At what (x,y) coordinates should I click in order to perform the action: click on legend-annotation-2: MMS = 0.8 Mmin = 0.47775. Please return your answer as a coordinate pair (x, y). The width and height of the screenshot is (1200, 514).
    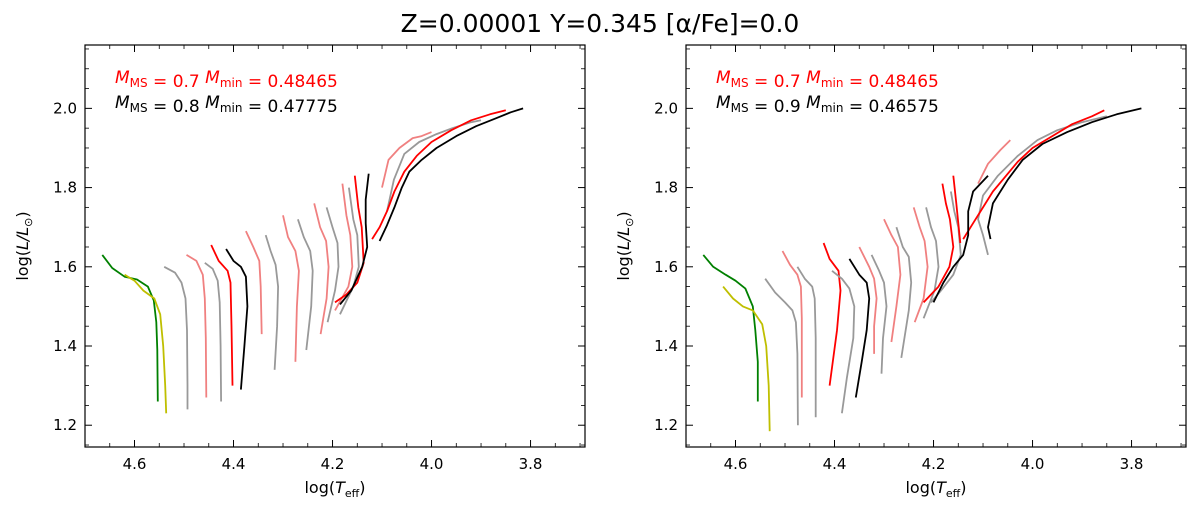
    Looking at the image, I should click on (226, 105).